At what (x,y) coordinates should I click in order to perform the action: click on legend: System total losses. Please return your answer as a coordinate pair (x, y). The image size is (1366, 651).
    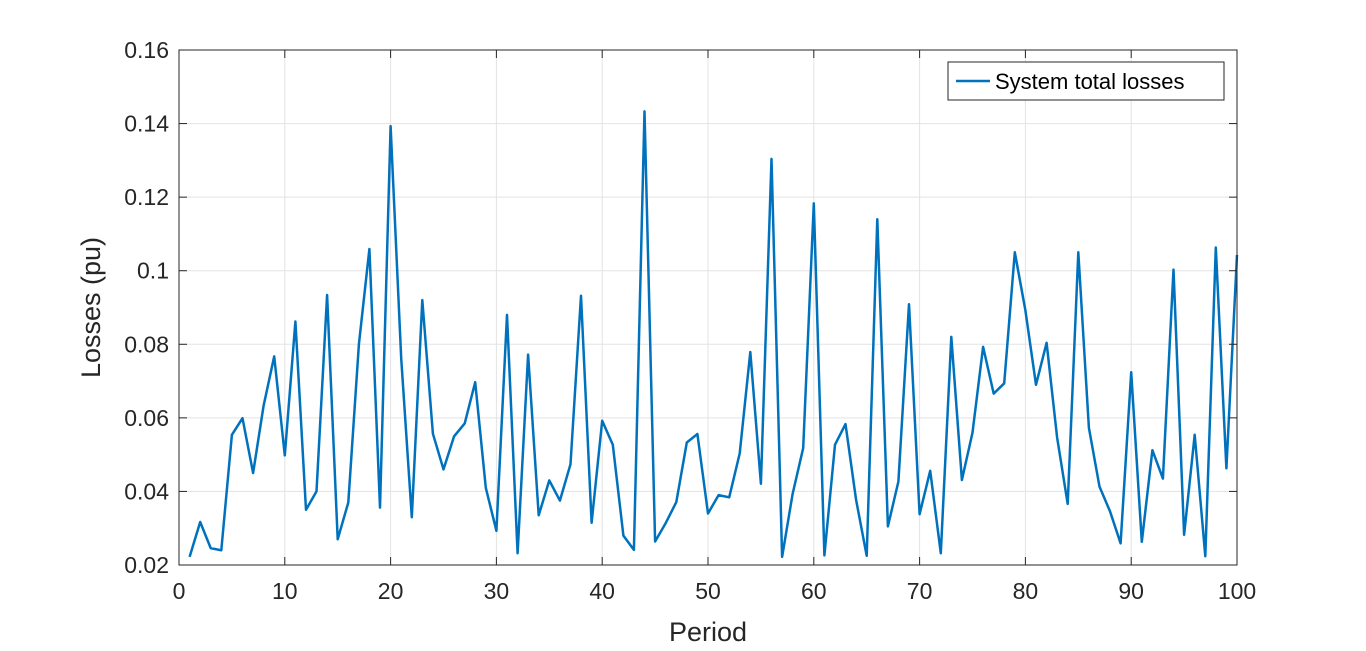
    Looking at the image, I should click on (1086, 81).